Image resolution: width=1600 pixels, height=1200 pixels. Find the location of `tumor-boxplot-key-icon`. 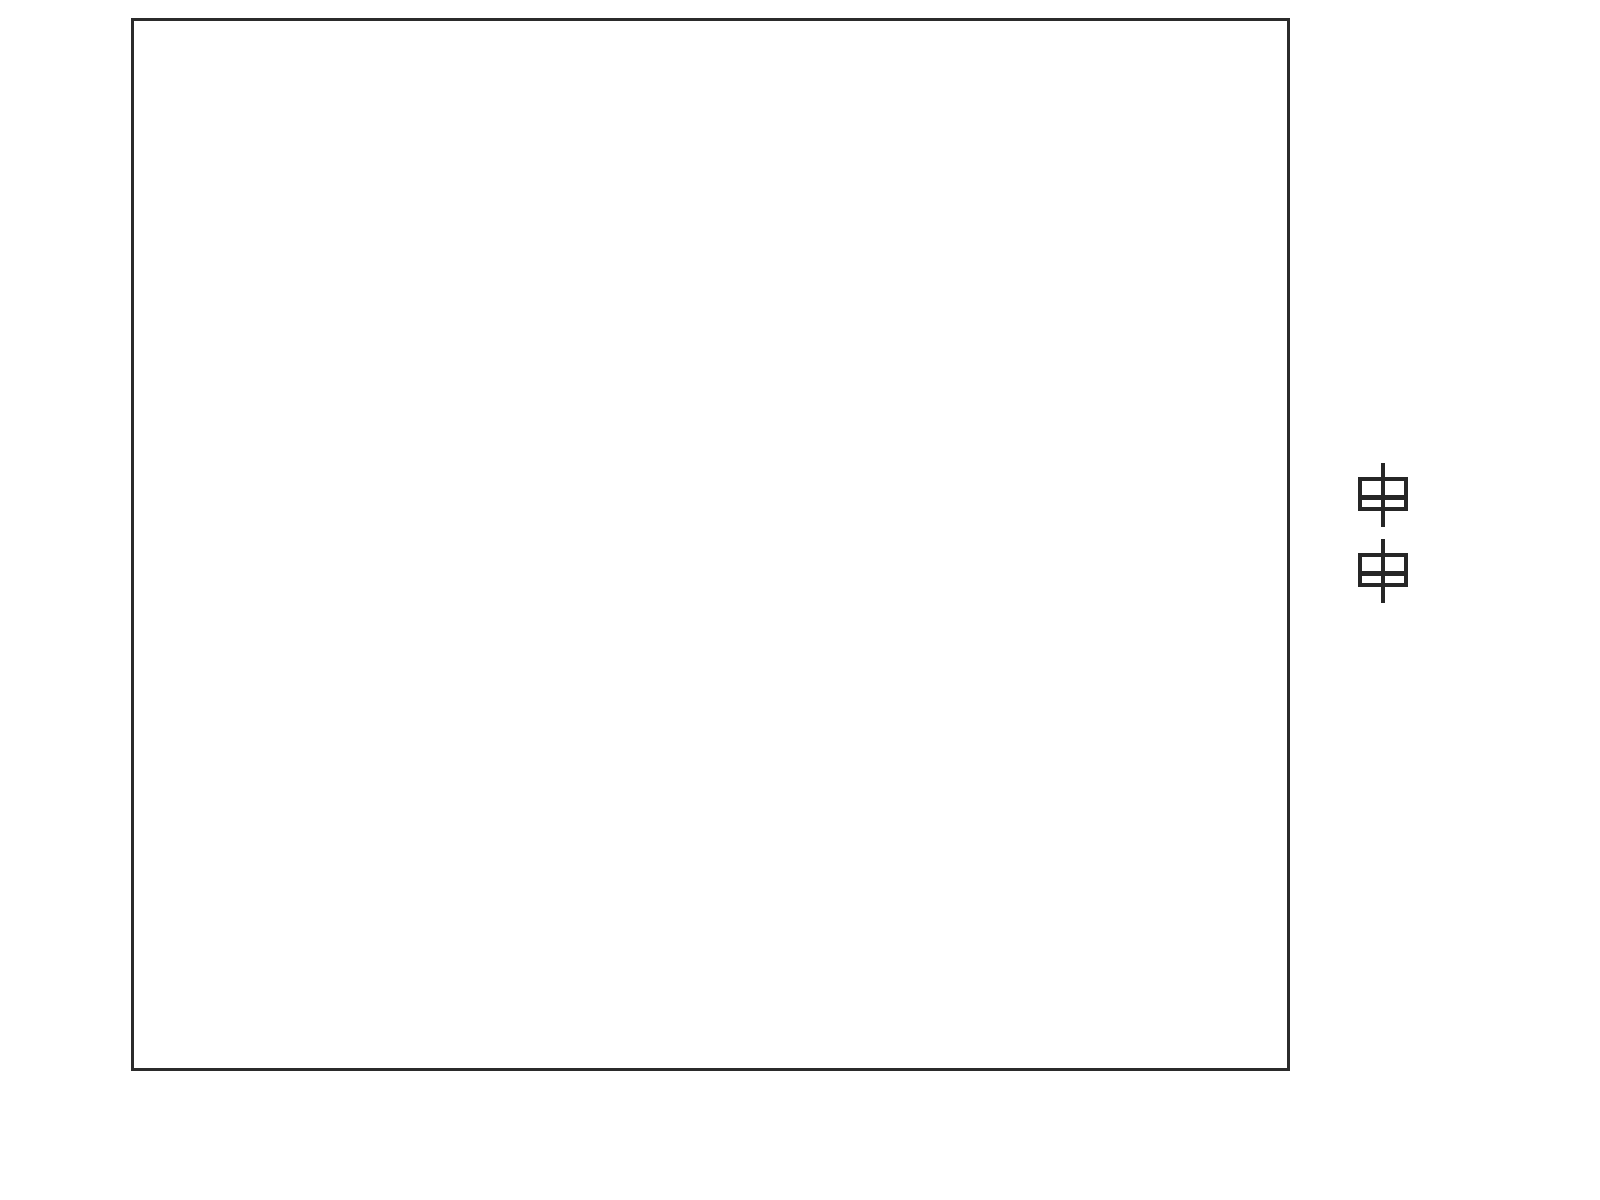

tumor-boxplot-key-icon is located at coordinates (1383, 495).